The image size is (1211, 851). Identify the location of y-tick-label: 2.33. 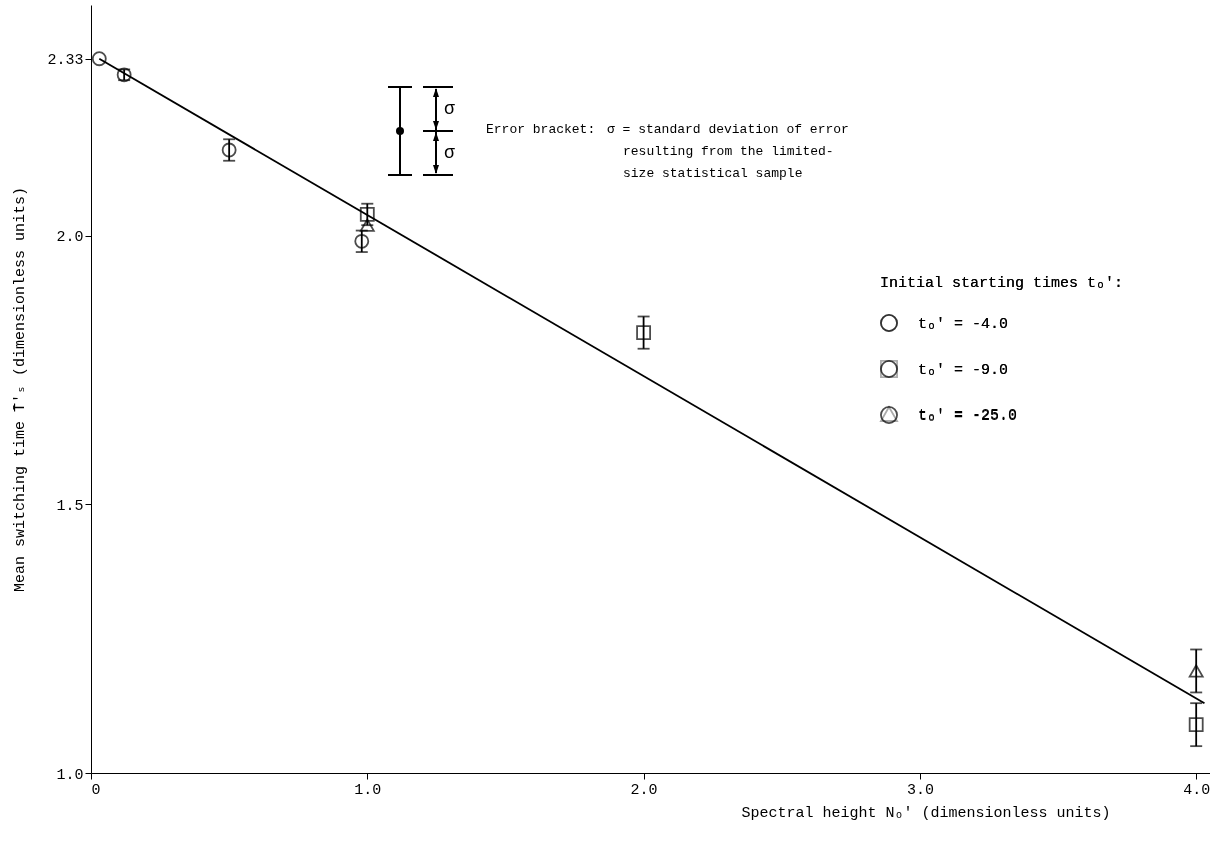
(65, 61).